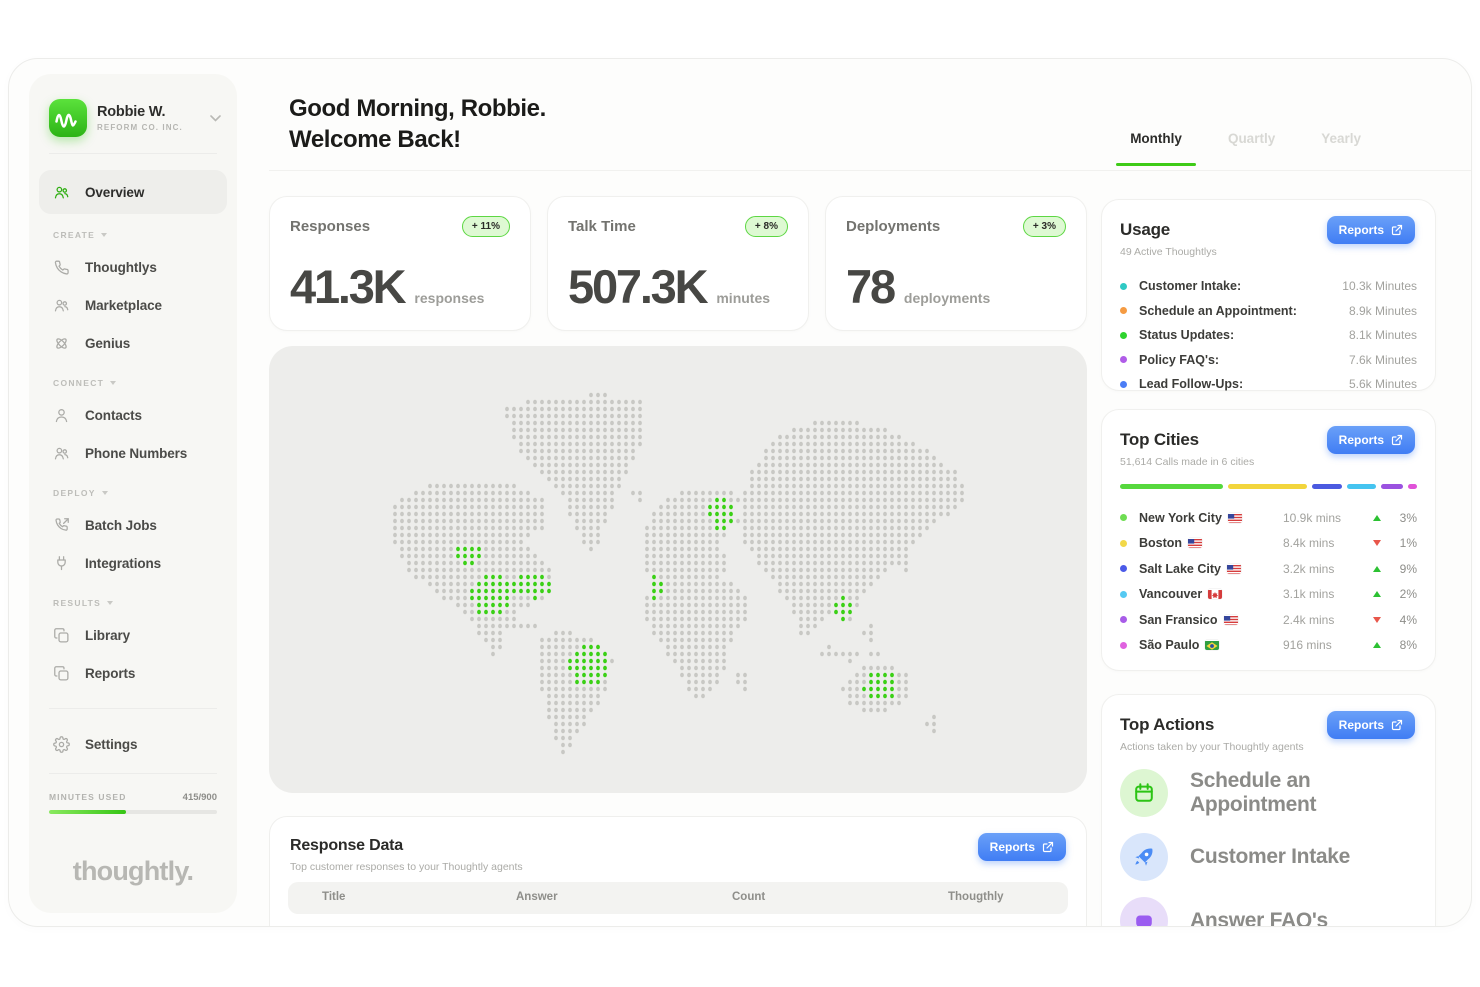 The height and width of the screenshot is (987, 1480). Describe the element at coordinates (417, 124) in the screenshot. I see `greeting: Good Morning, Robbie. Welcome Back!` at that location.